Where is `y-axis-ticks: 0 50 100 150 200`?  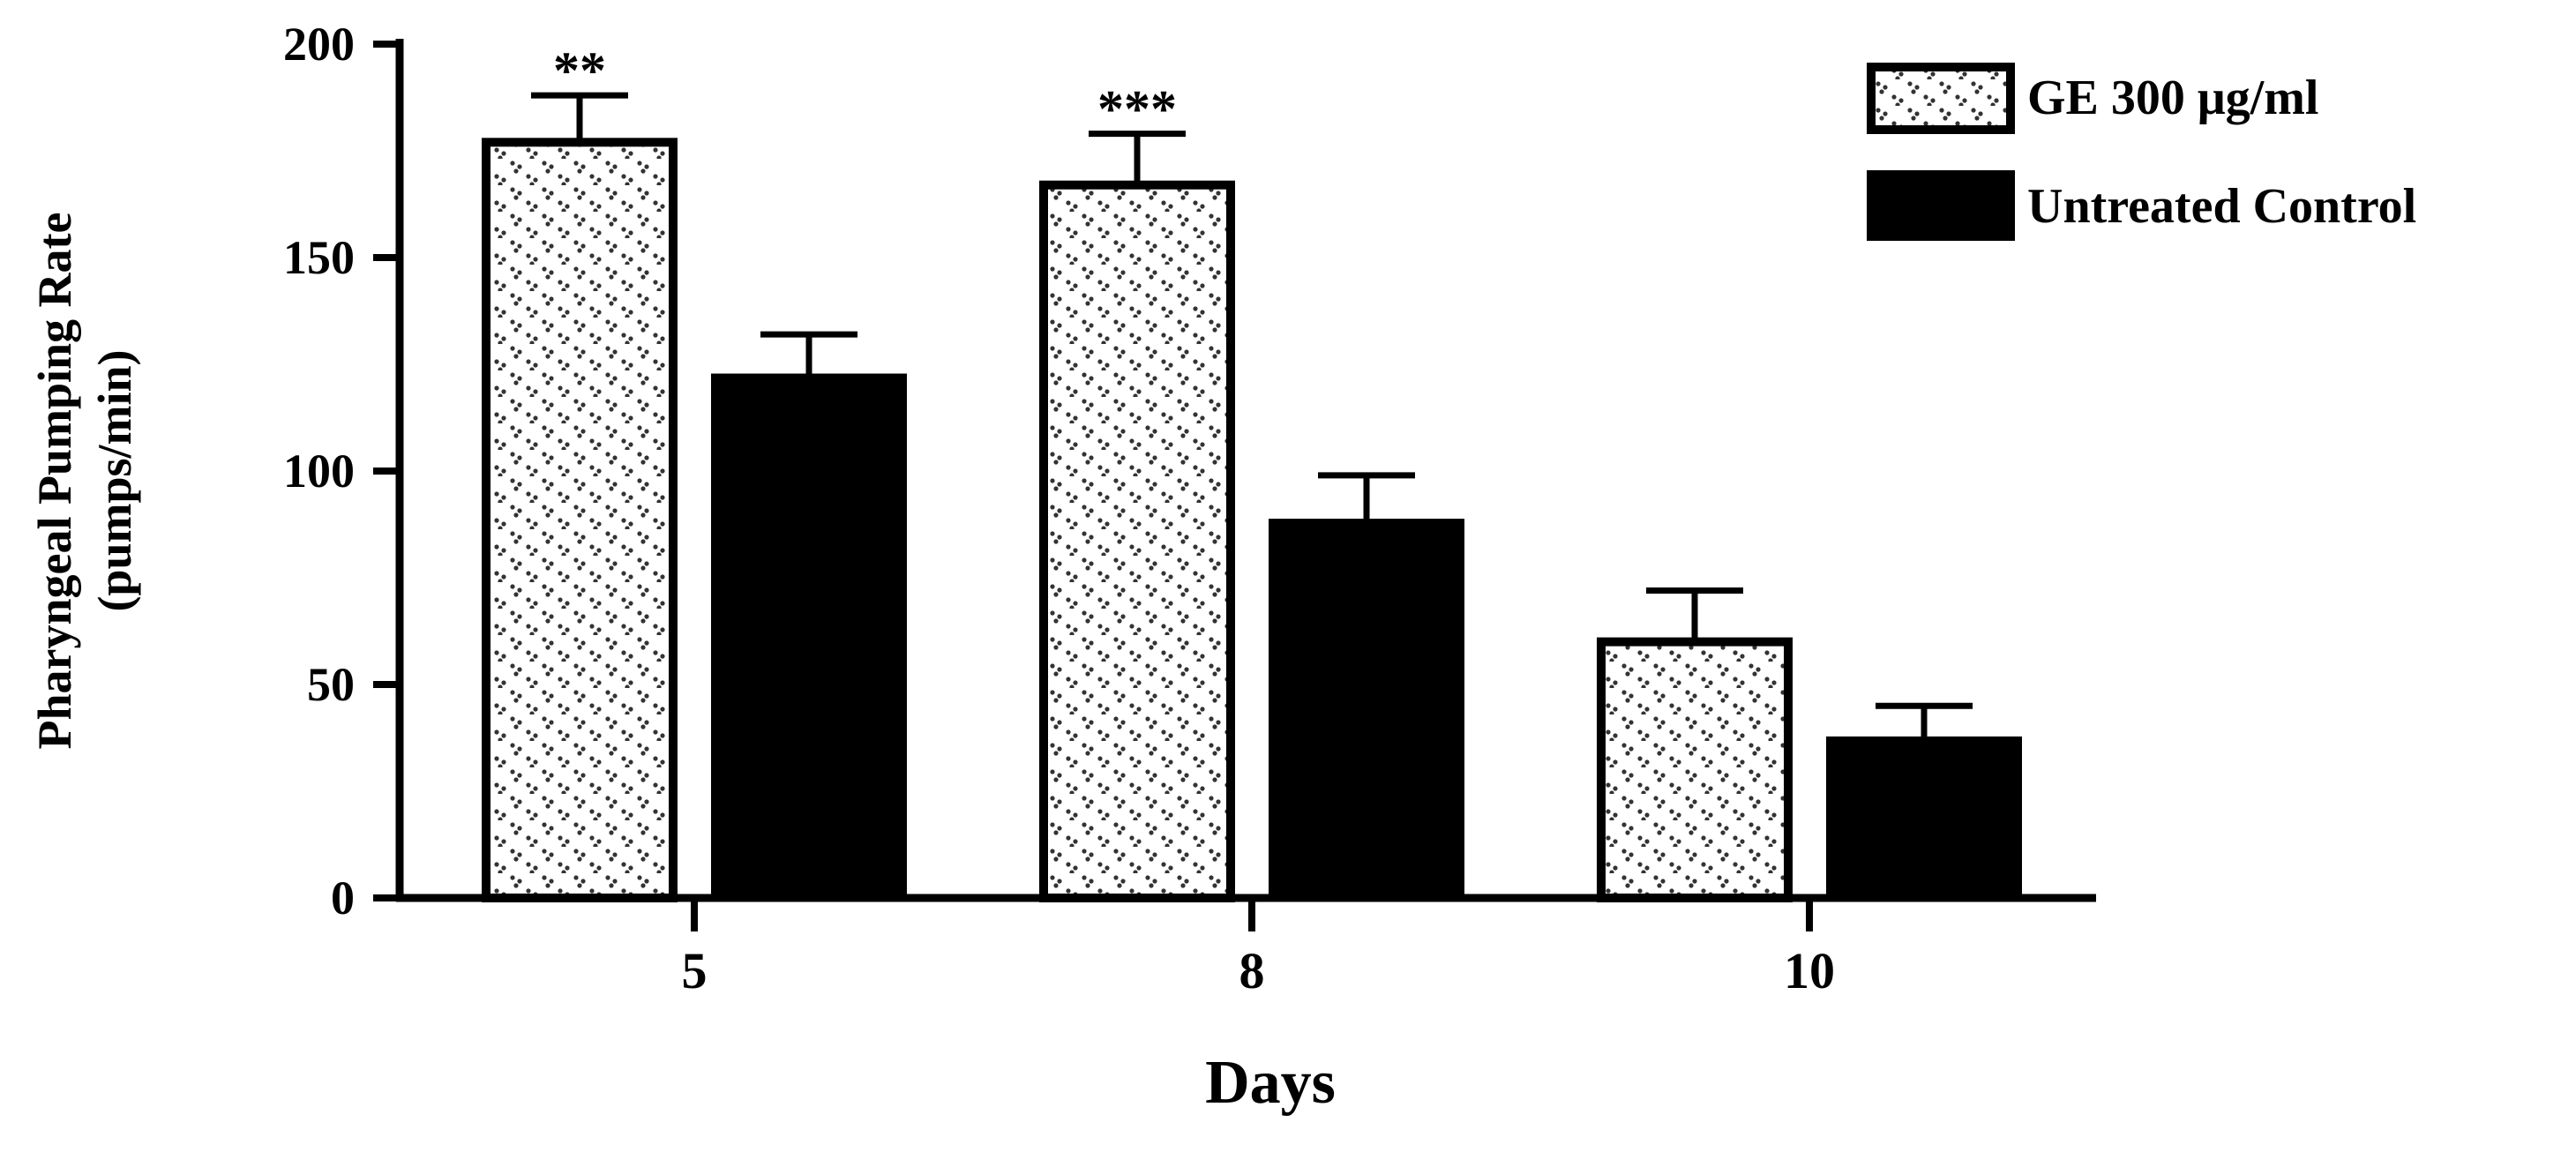
y-axis-ticks: 0 50 100 150 200 is located at coordinates (342, 471).